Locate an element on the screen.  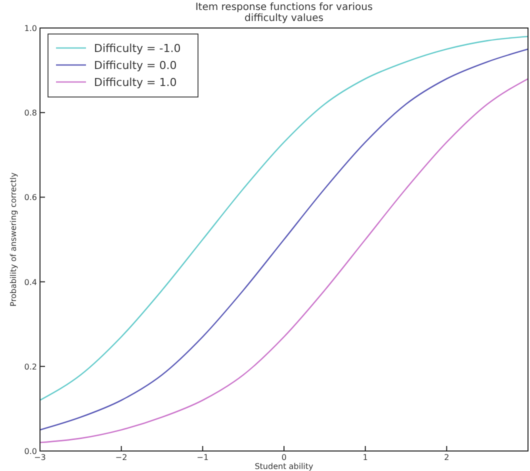
y-tick-label: 0.4 is located at coordinates (30, 282).